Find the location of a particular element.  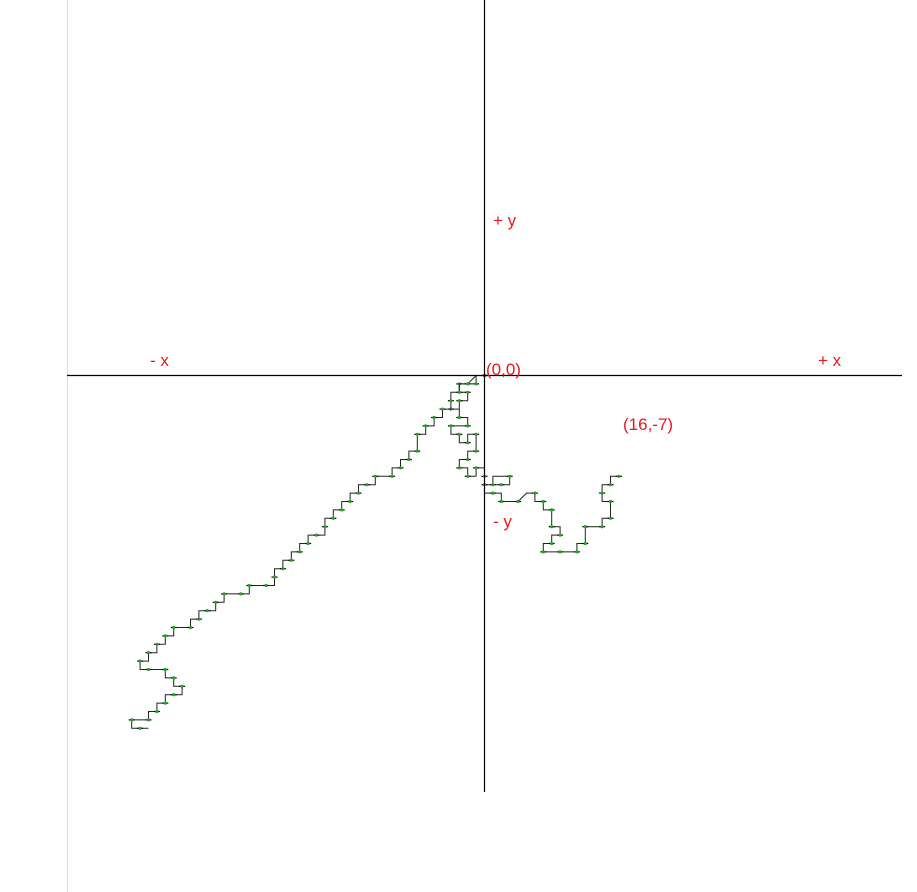

origin-annotation: (0,0) is located at coordinates (503, 369).